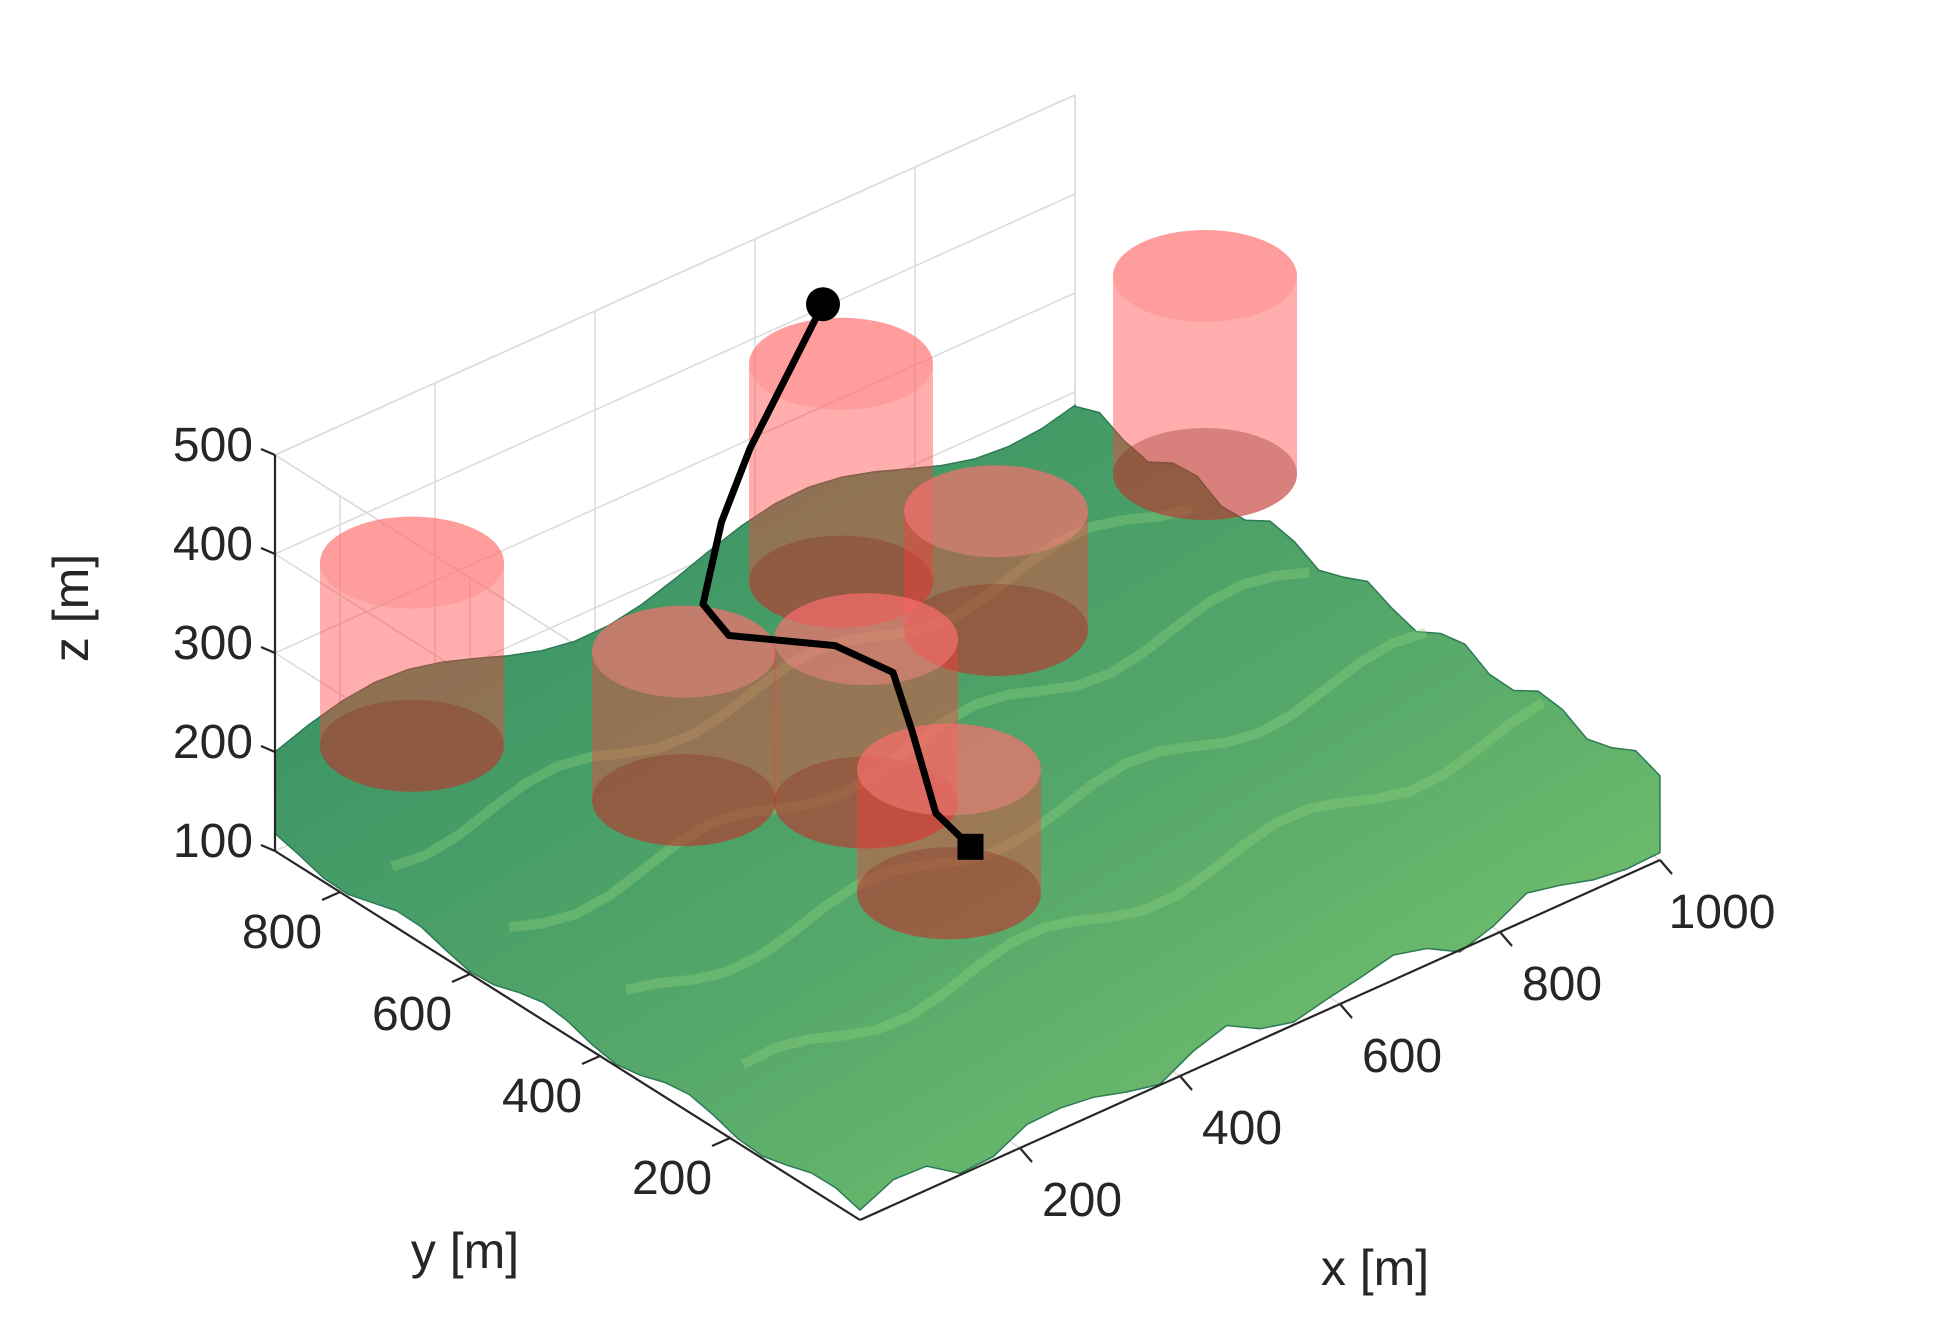 This screenshot has height=1323, width=1953. Describe the element at coordinates (213, 742) in the screenshot. I see `z-tick-label: 200` at that location.